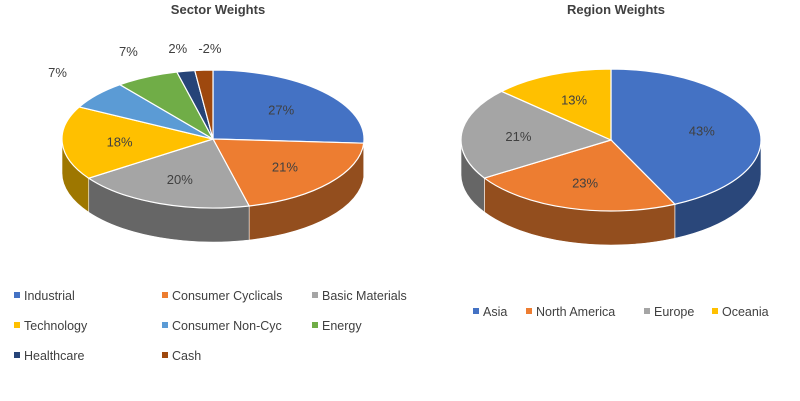 The image size is (800, 401). What do you see at coordinates (210, 48) in the screenshot?
I see `data-label: -2%` at bounding box center [210, 48].